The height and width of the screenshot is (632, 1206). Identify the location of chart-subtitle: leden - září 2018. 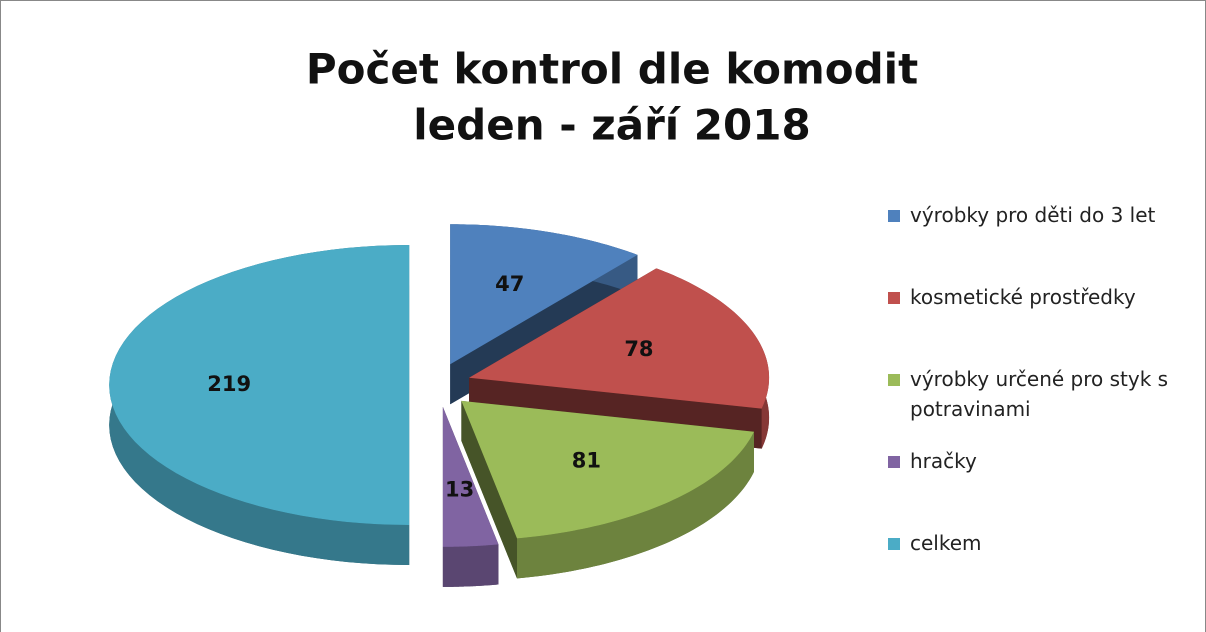
(611, 125).